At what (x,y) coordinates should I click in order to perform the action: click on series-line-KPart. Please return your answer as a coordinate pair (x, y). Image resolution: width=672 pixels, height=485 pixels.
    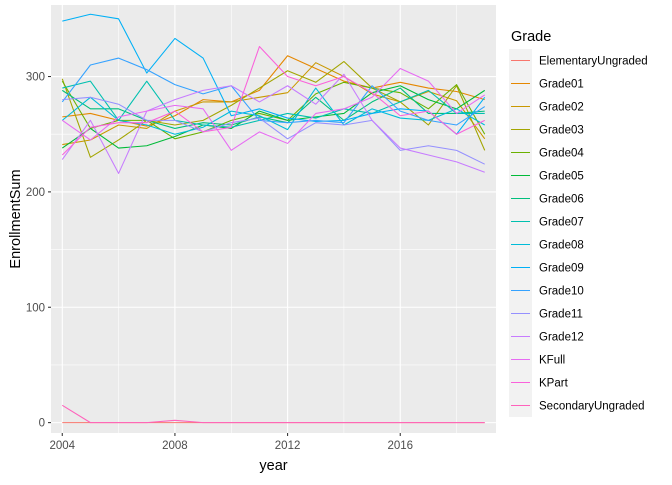
    Looking at the image, I should click on (273, 100).